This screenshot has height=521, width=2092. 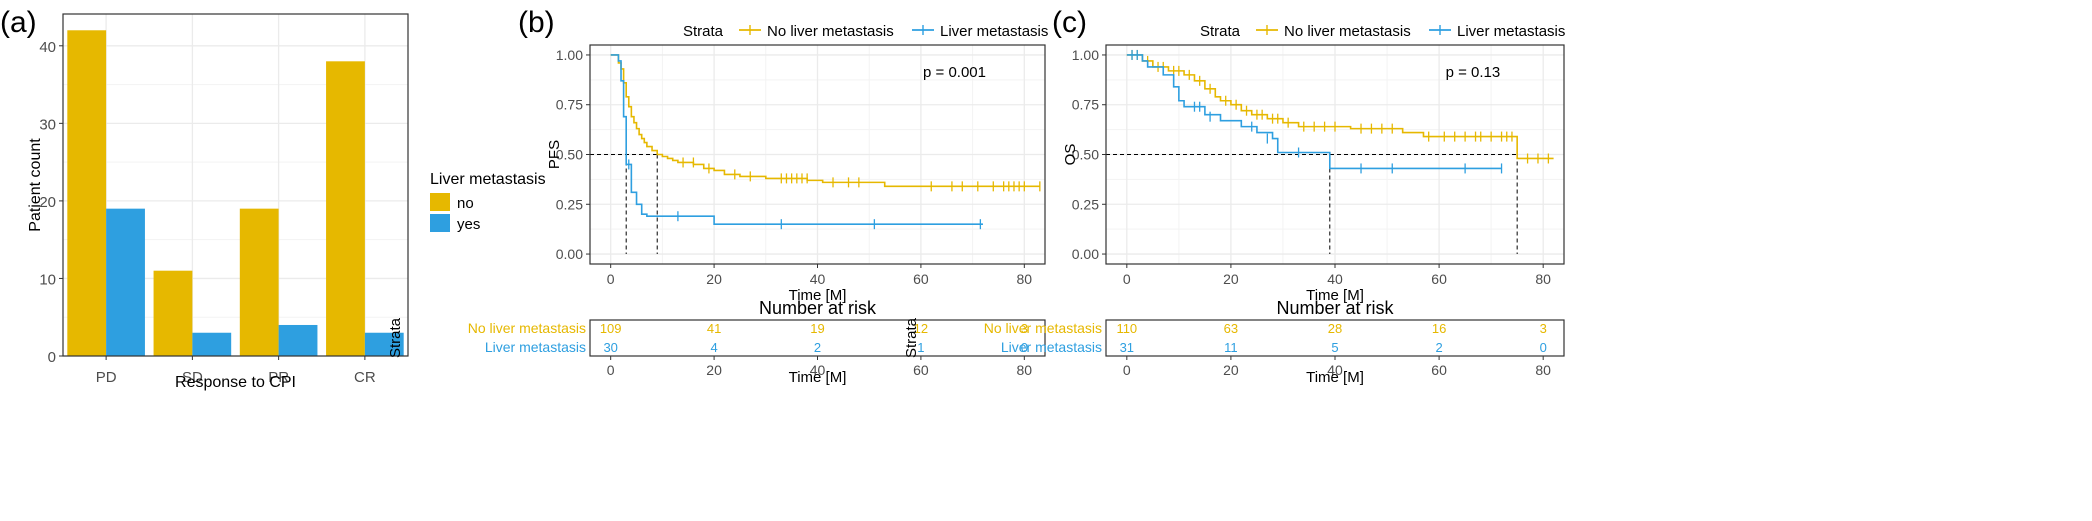 What do you see at coordinates (87, 193) in the screenshot?
I see `bar-no-PD` at bounding box center [87, 193].